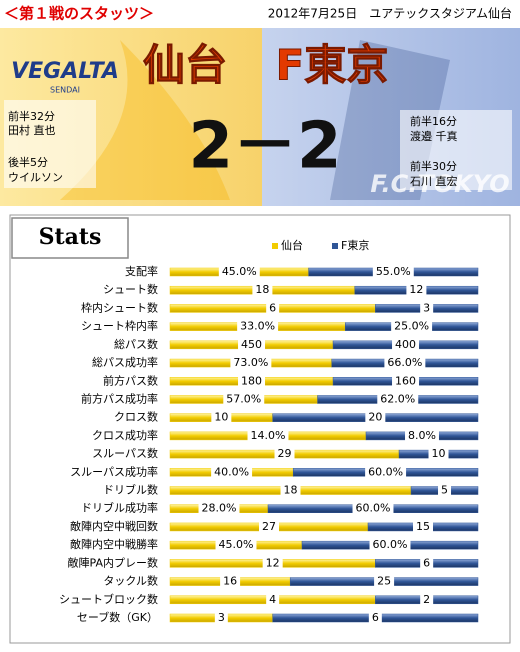 The height and width of the screenshot is (652, 520). What do you see at coordinates (145, 120) in the screenshot?
I see `deco` at bounding box center [145, 120].